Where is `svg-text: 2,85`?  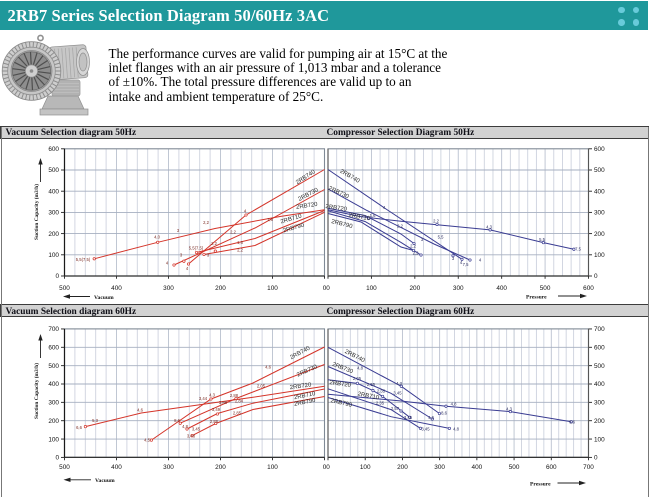
svg-text: 2,85 is located at coordinates (237, 413).